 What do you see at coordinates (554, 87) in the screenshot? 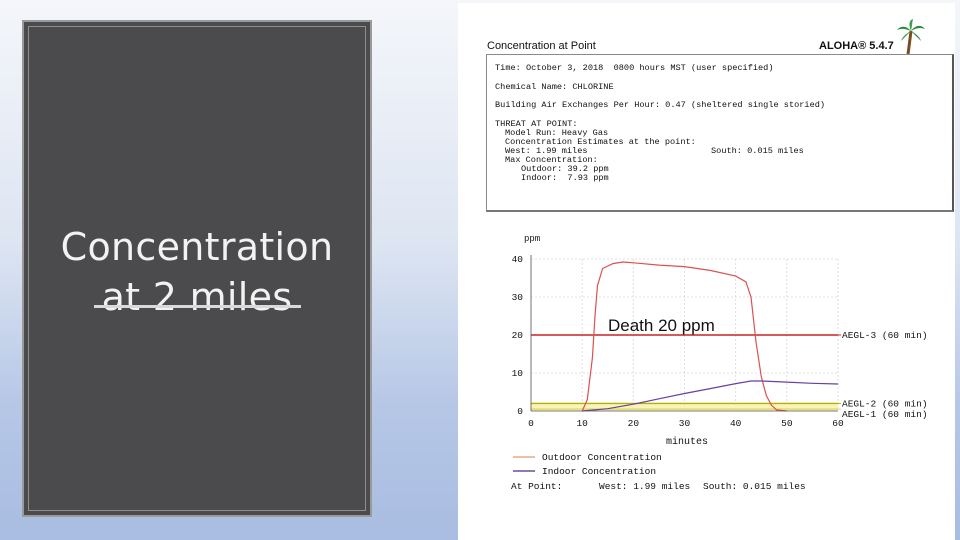
I see `chemical-line: Chemical Name: CHLORINE` at bounding box center [554, 87].